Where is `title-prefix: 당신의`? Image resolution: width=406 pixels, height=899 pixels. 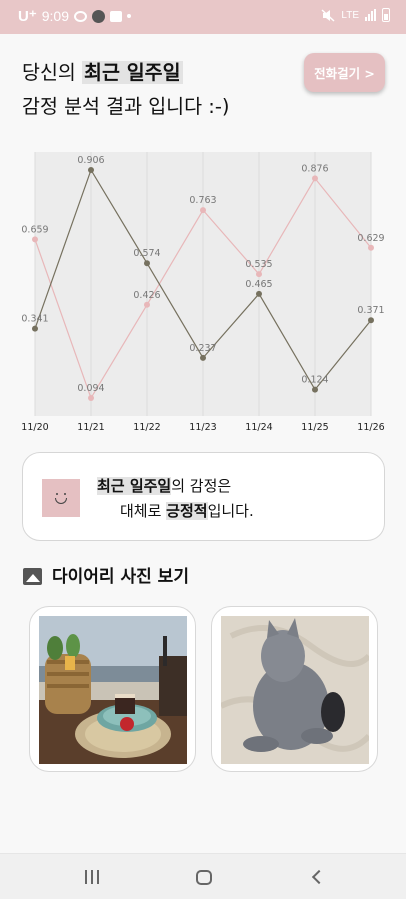 title-prefix: 당신의 is located at coordinates (52, 72).